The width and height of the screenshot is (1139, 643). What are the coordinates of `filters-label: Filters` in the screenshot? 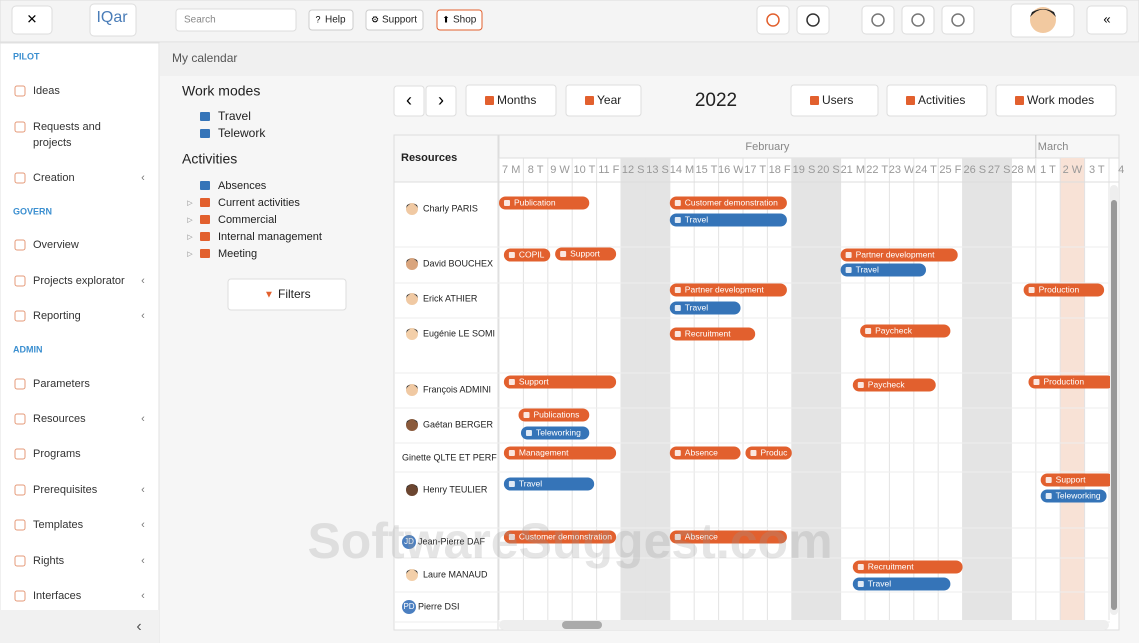 It's located at (294, 294).